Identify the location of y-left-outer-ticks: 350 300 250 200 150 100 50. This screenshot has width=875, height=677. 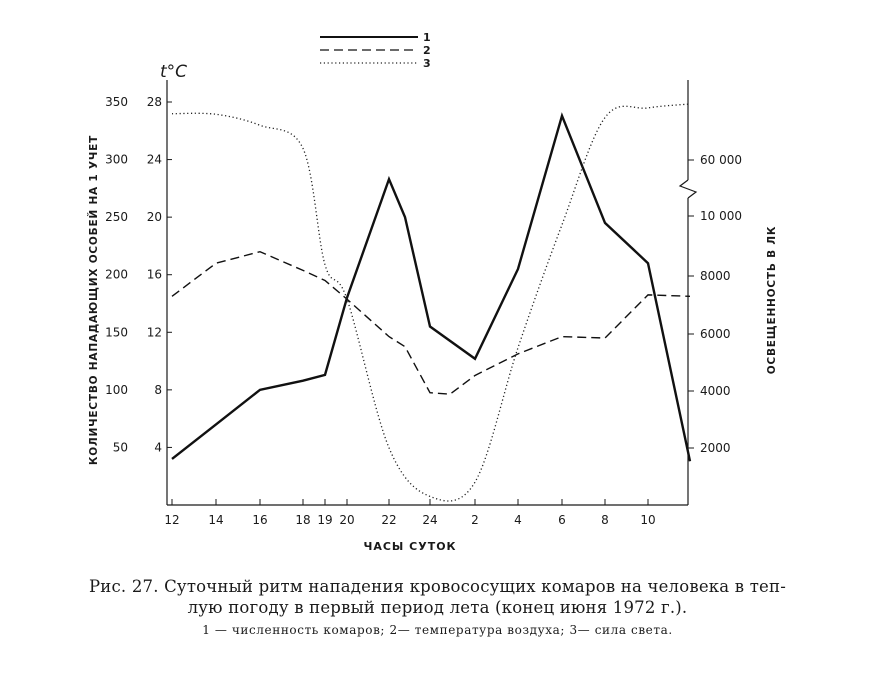
(116, 274).